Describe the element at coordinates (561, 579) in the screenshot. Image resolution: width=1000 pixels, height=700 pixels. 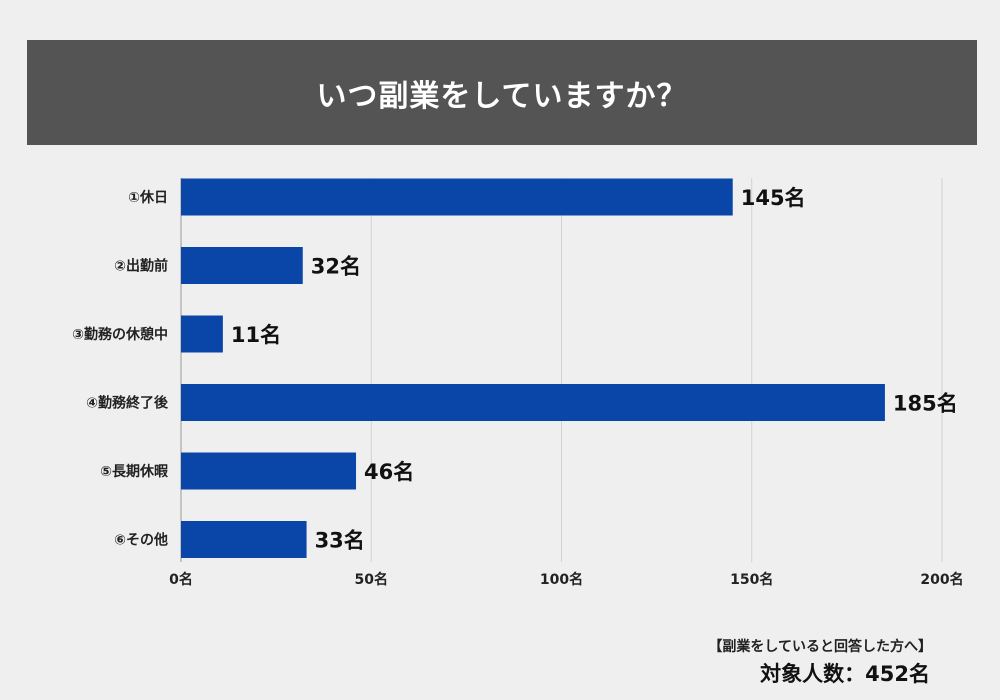
I see `x-tick-label: 100名` at that location.